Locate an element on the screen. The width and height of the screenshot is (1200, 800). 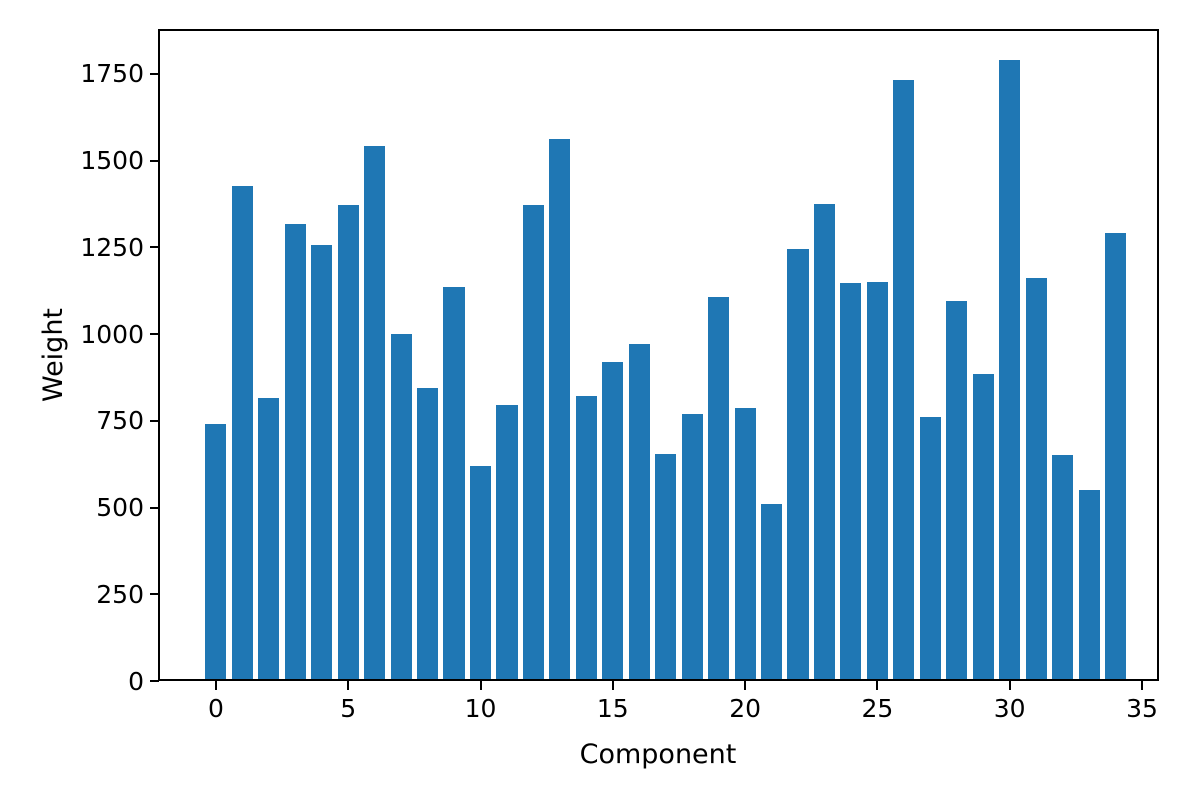
x-tick-label: 10 is located at coordinates (480, 708).